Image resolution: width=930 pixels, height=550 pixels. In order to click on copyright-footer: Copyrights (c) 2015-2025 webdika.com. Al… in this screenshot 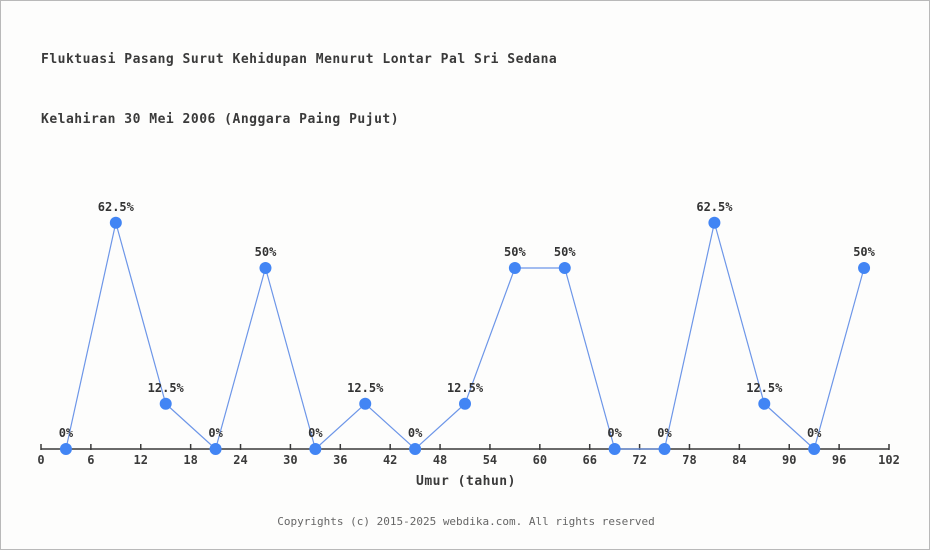, I will do `click(466, 521)`.